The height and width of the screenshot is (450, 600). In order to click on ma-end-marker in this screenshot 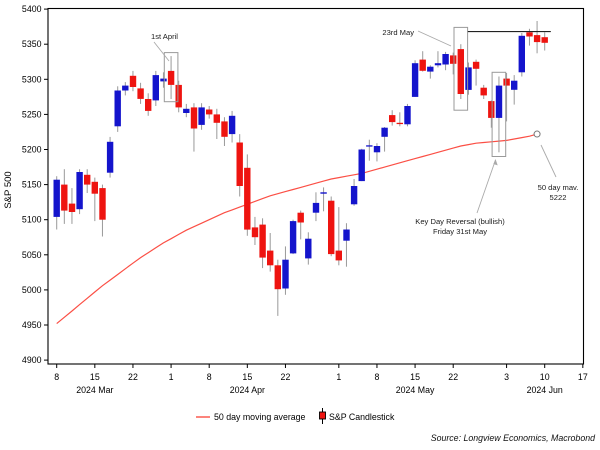, I will do `click(537, 134)`.